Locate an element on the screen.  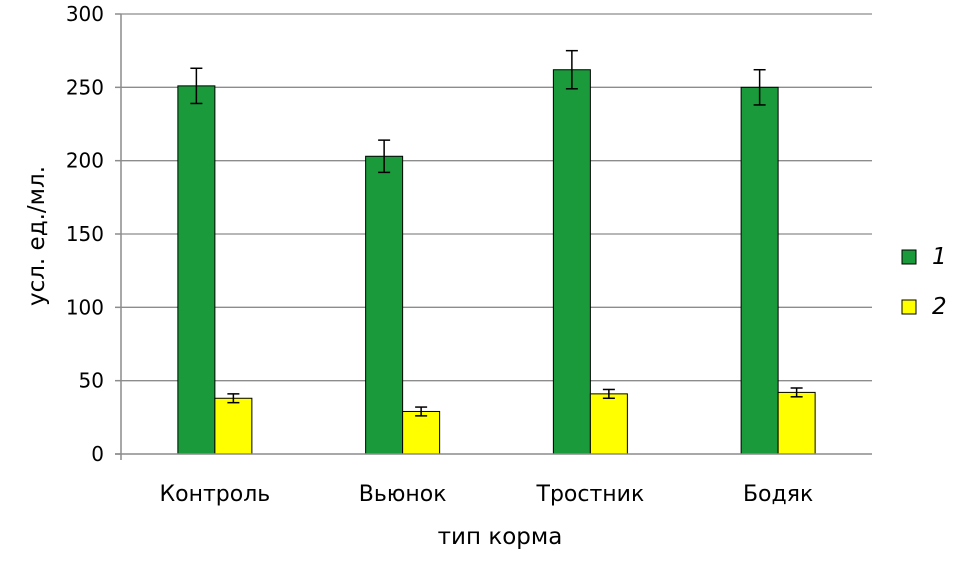
legend: 12 is located at coordinates (924, 282).